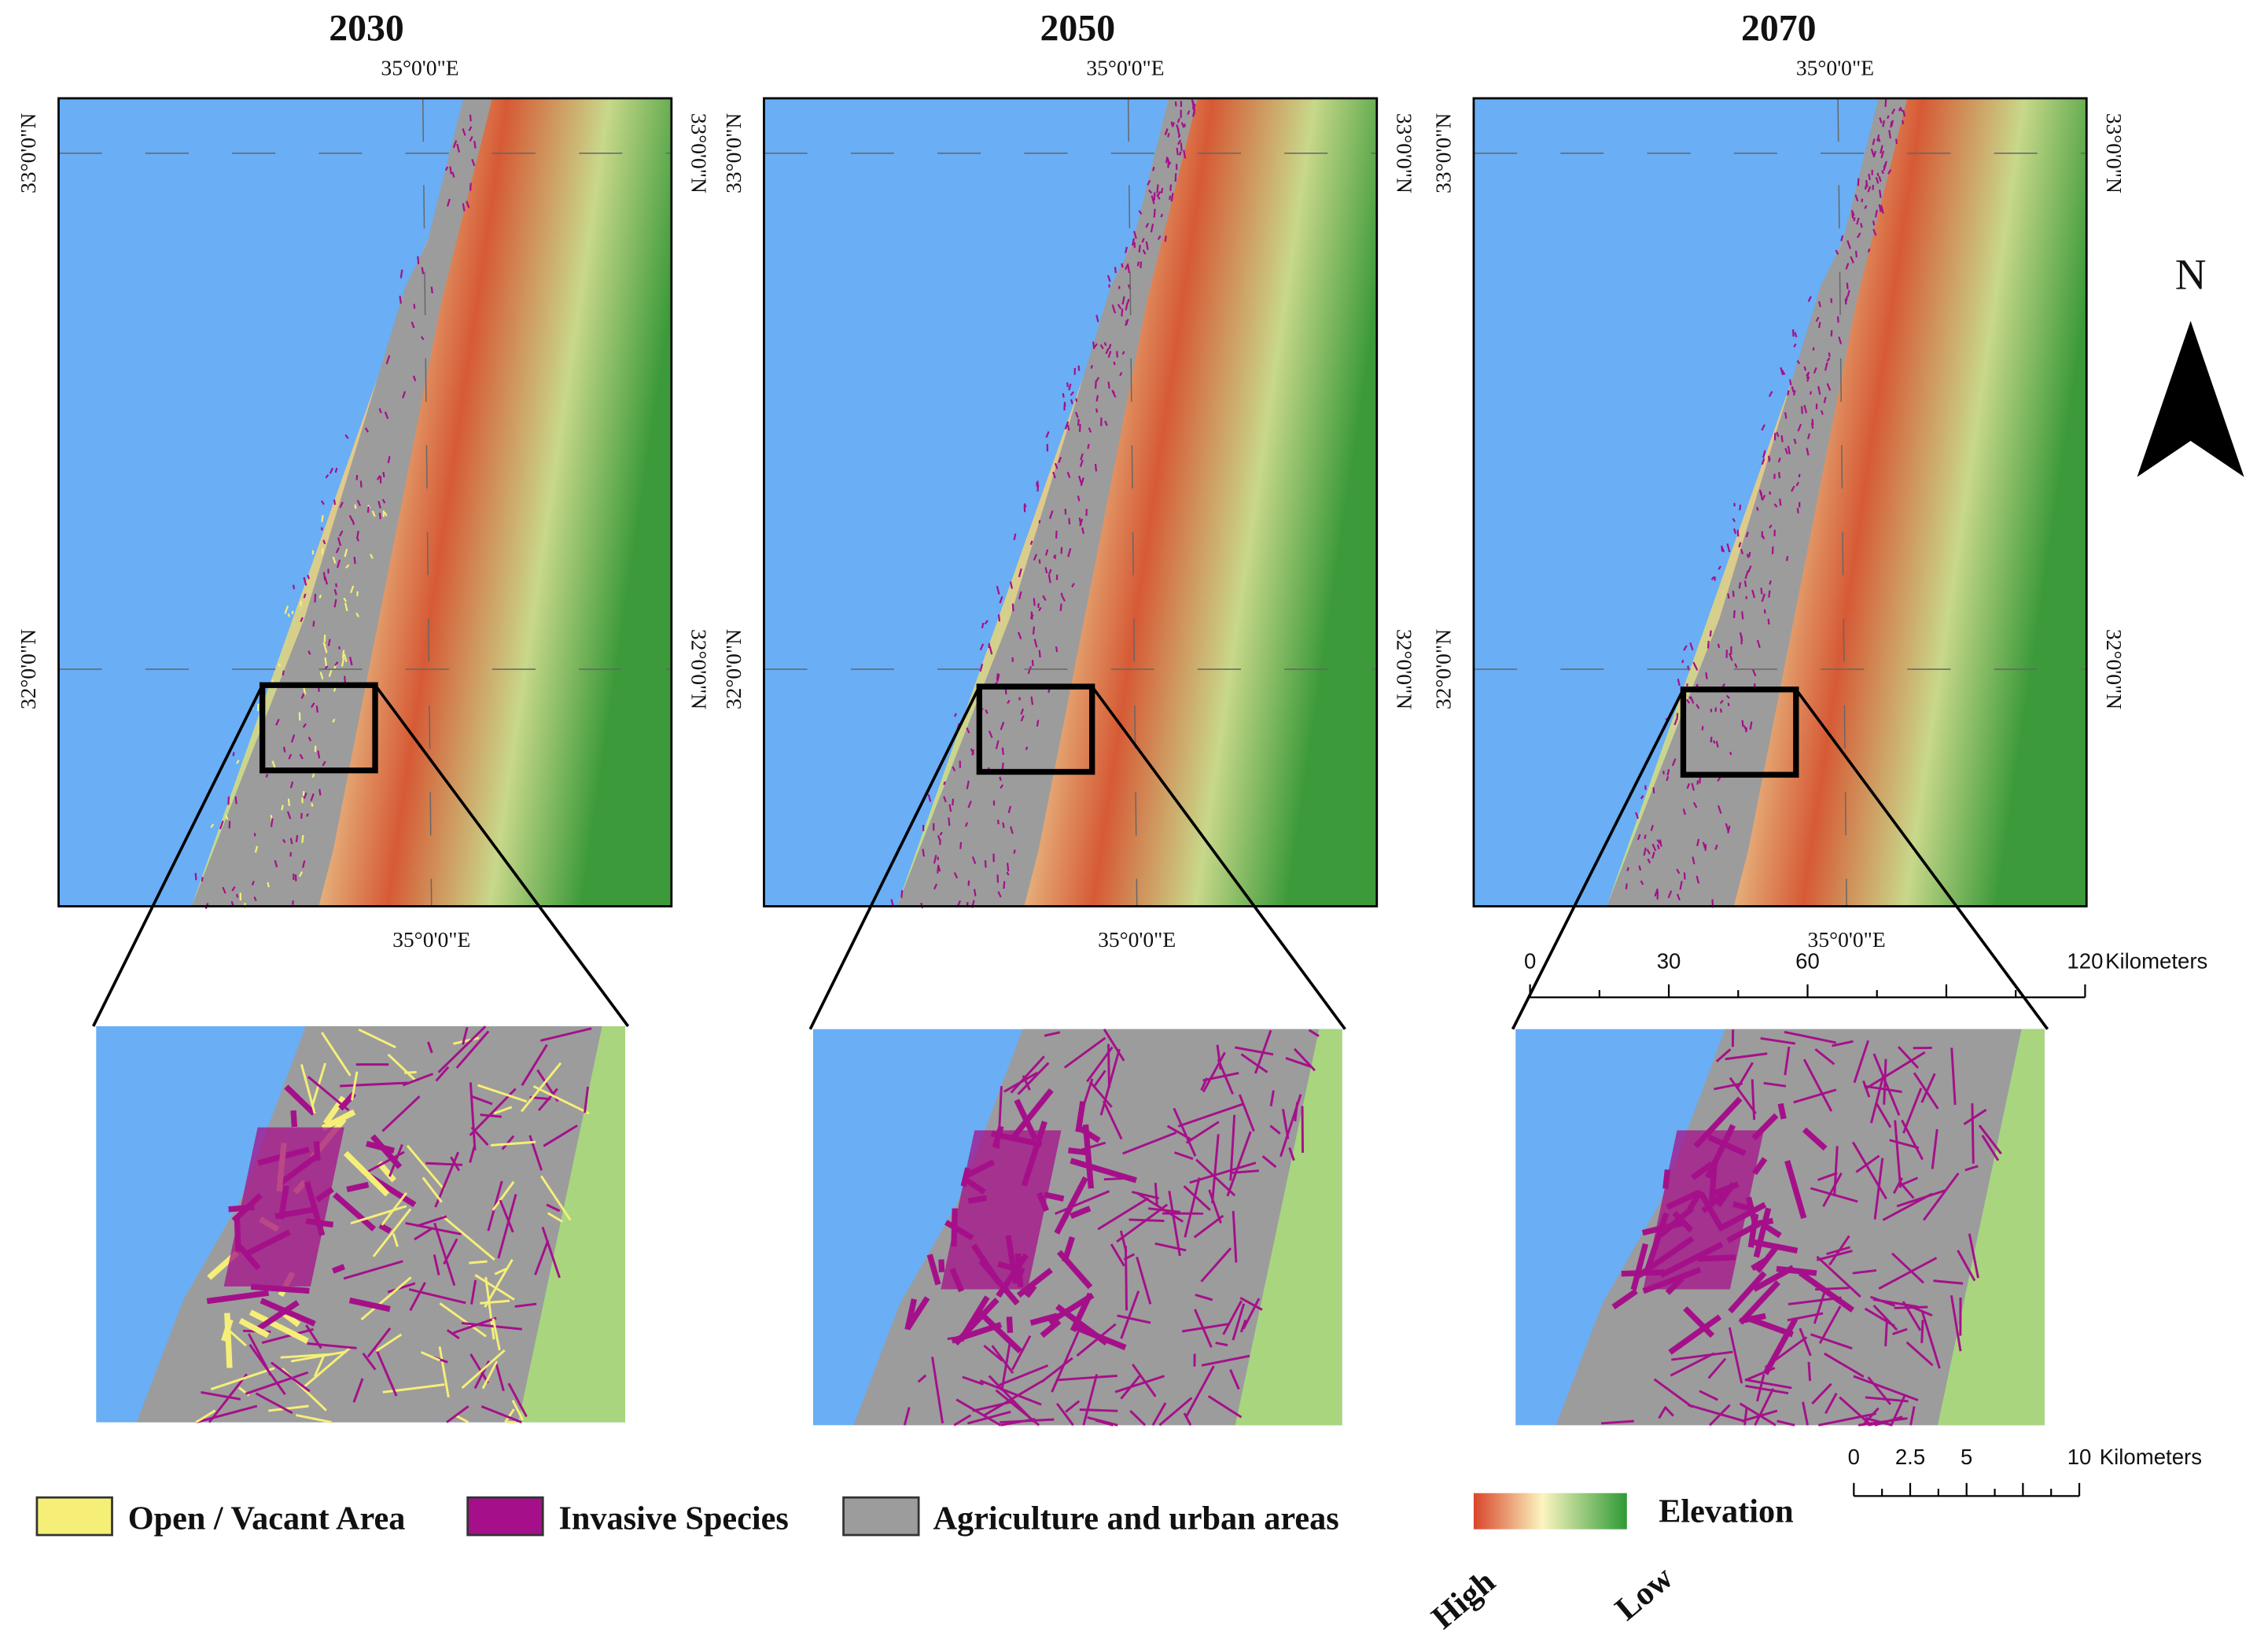 The image size is (2268, 1642). I want to click on zoom-connector, so click(1922, 859).